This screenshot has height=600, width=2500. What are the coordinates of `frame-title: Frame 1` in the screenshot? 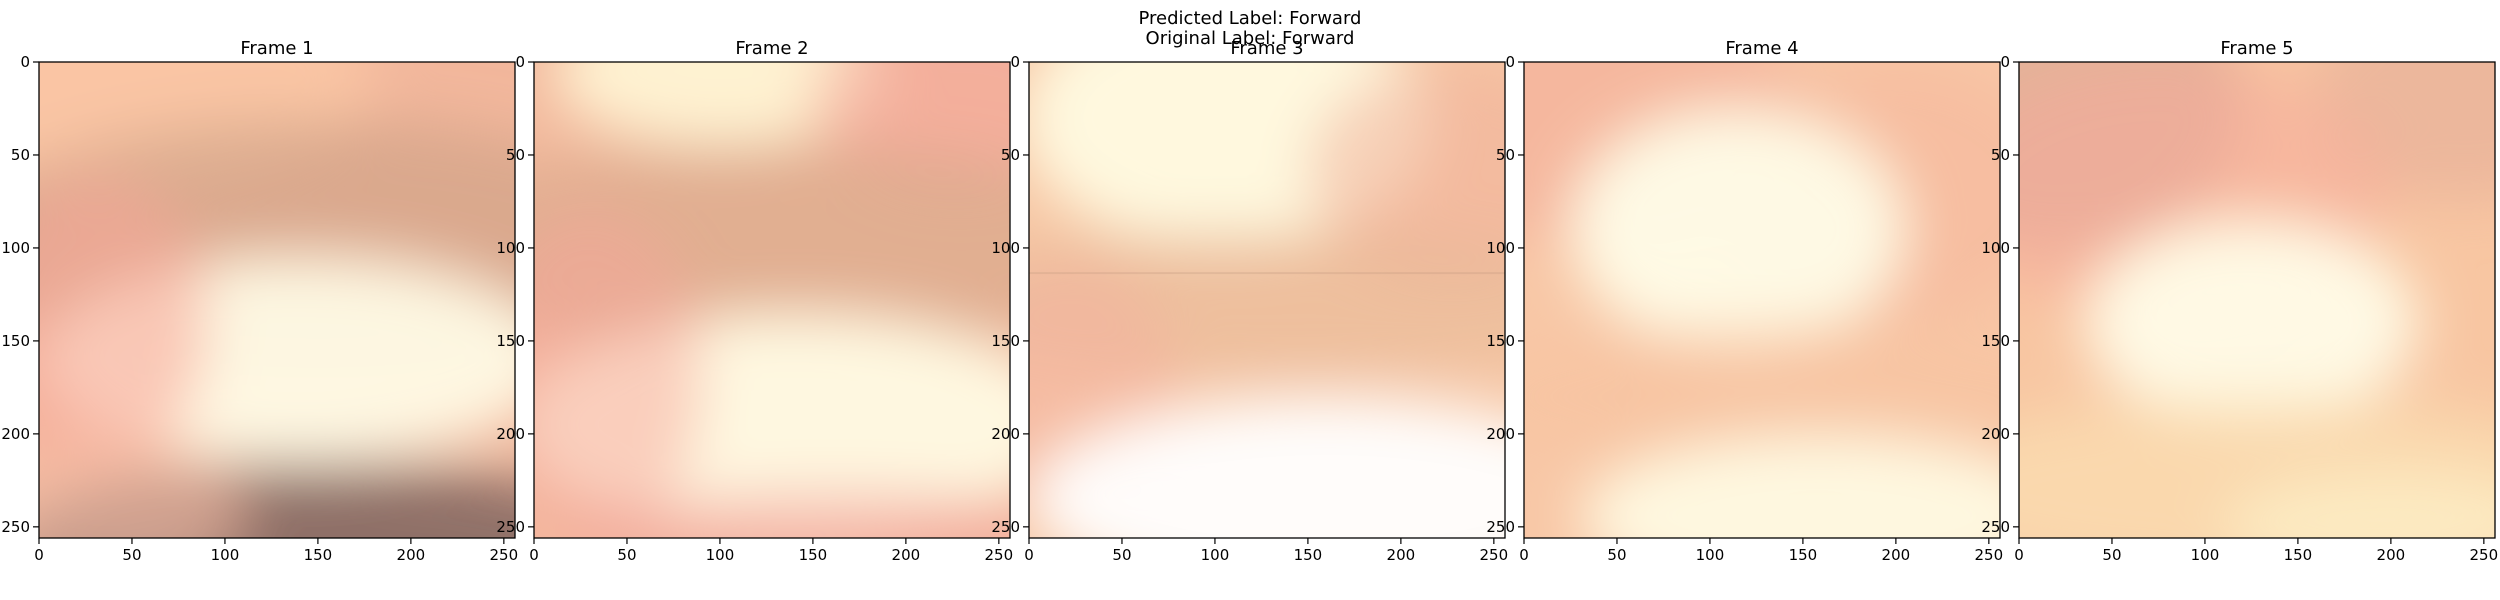 It's located at (276, 48).